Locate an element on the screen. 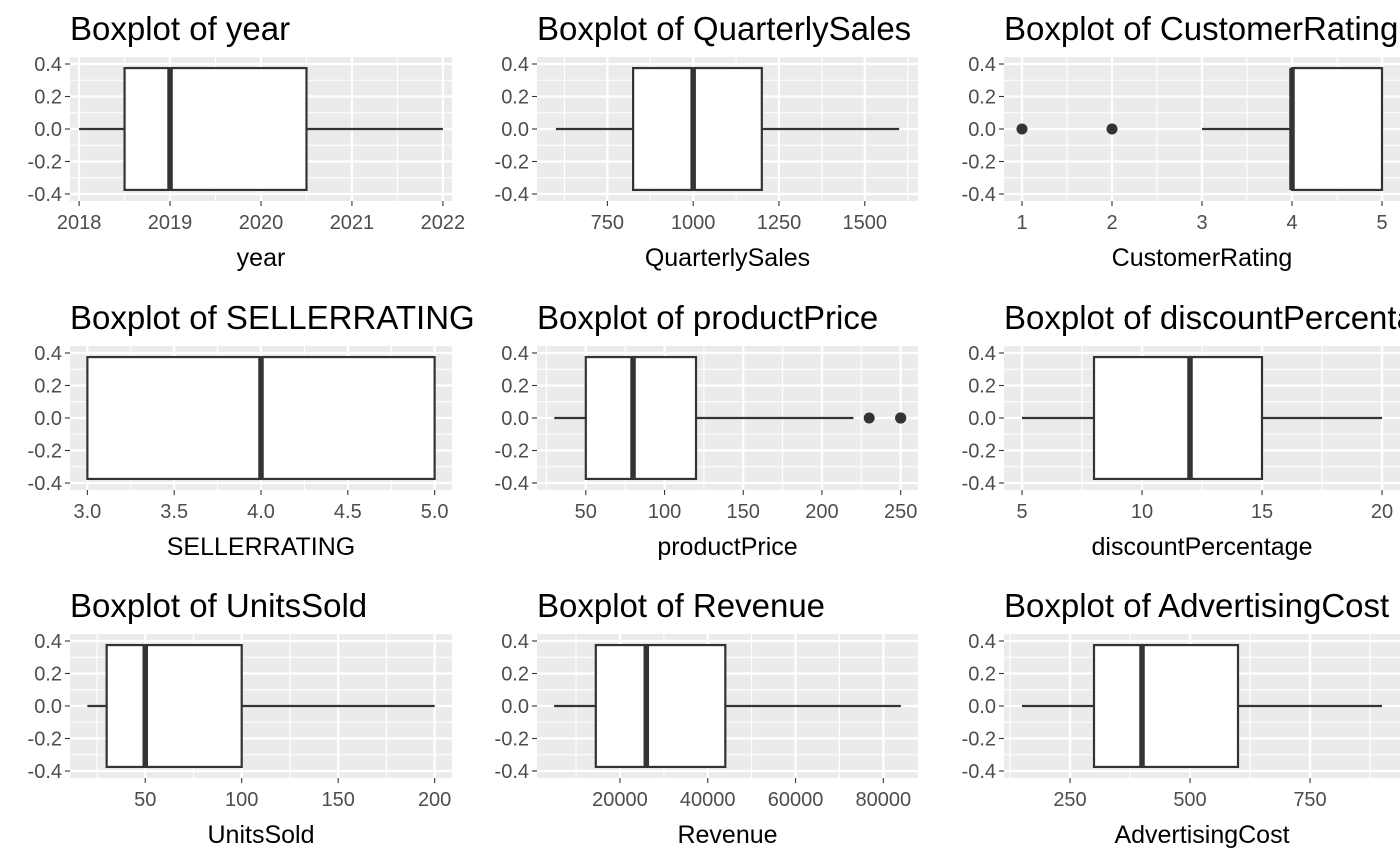 Image resolution: width=1400 pixels, height=865 pixels. x-axis-title: SELLERRATING is located at coordinates (261, 547).